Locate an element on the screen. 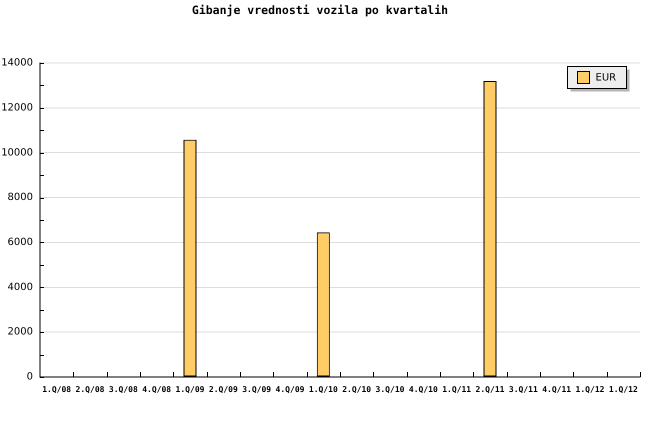 This screenshot has height=440, width=660. legend-label: EUR is located at coordinates (606, 78).